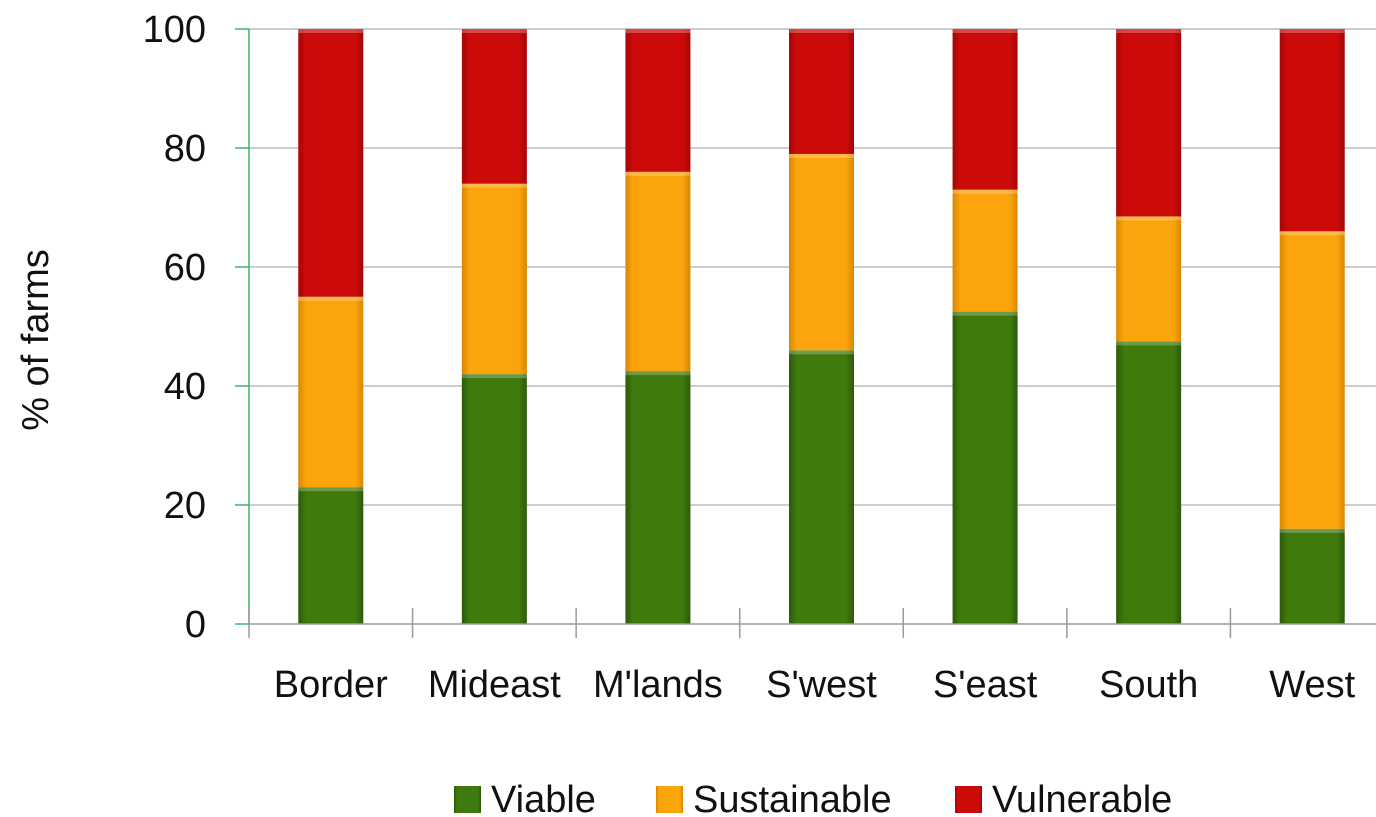  Describe the element at coordinates (185, 268) in the screenshot. I see `y-tick-label: 60` at that location.